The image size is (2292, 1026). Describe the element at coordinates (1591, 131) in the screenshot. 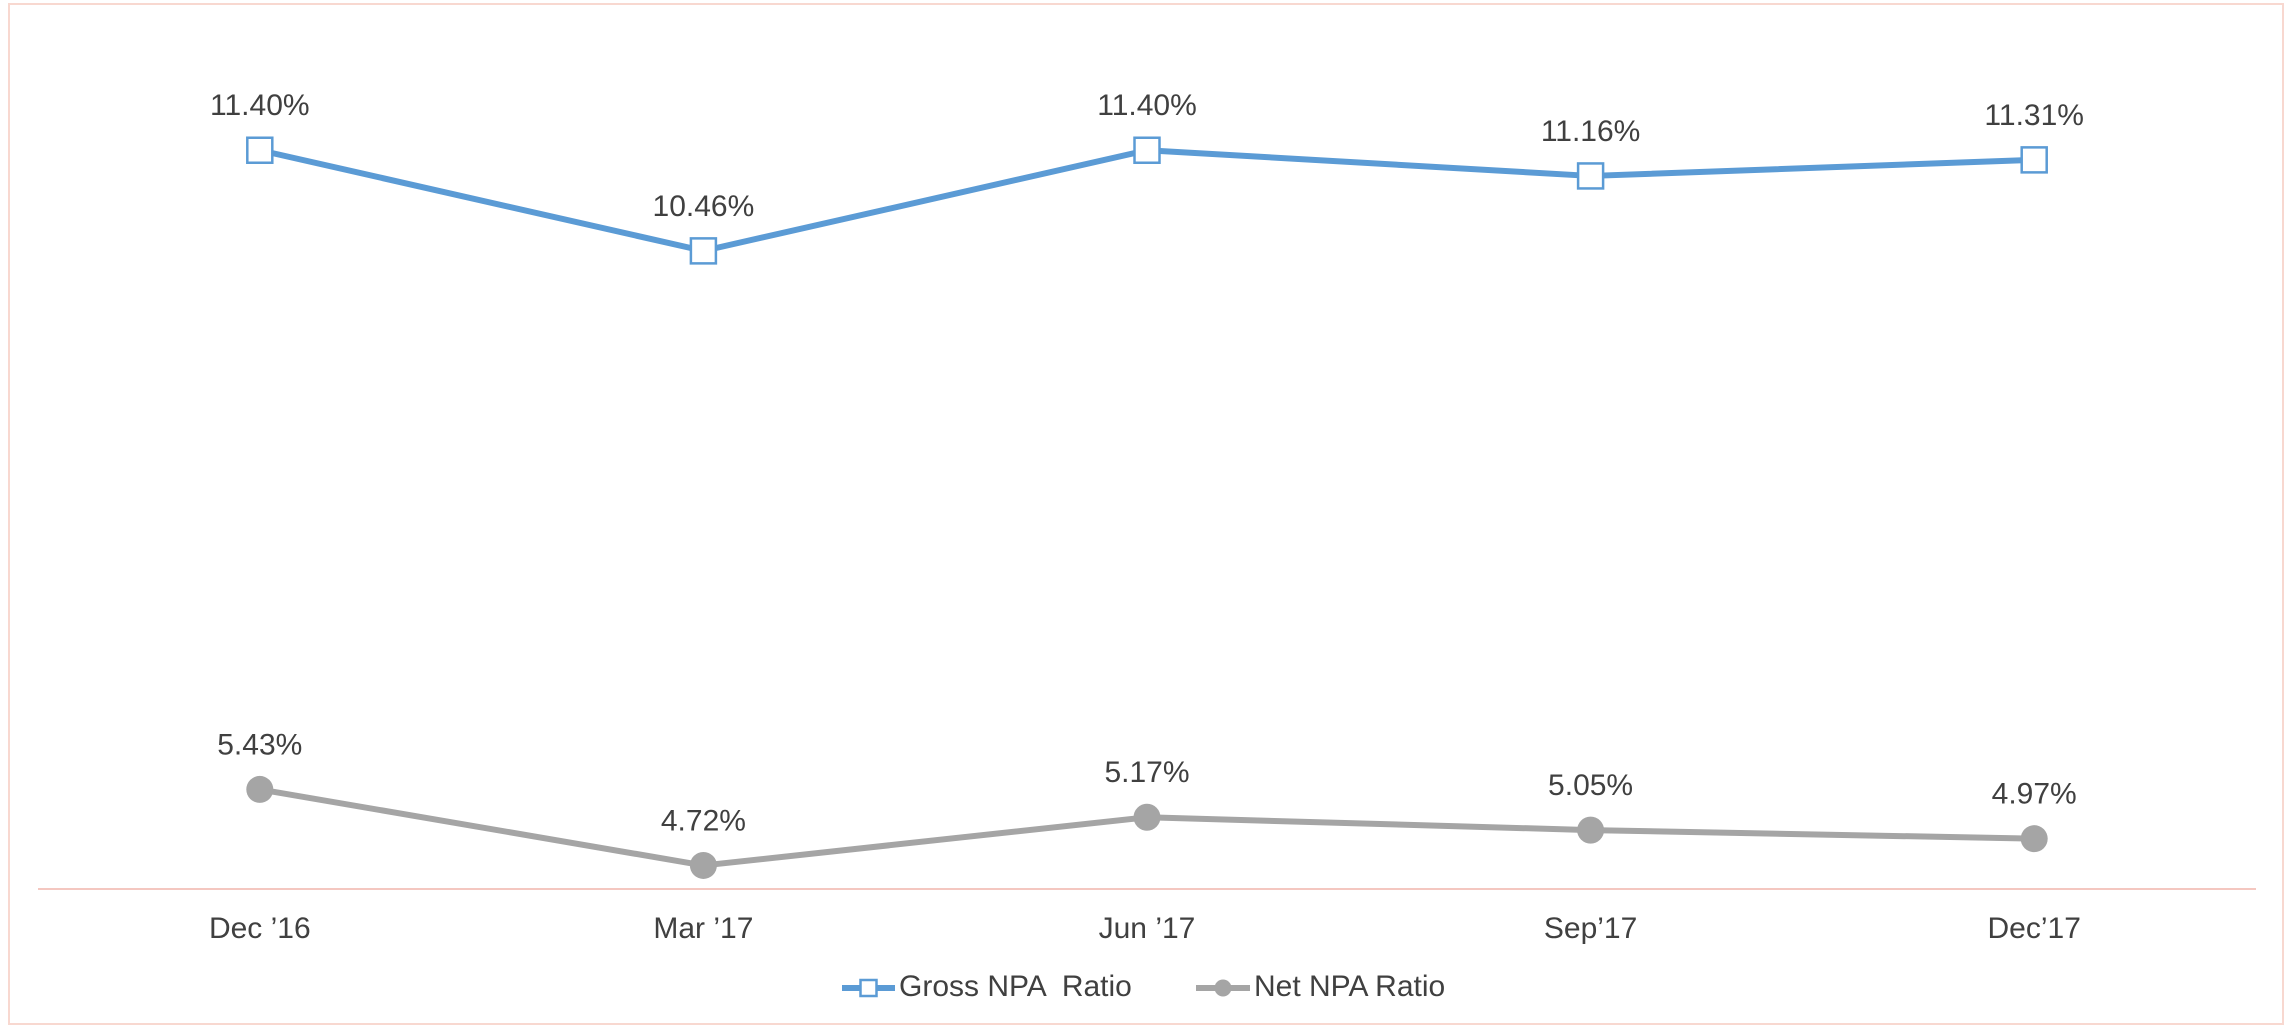

I see `data-label: 11.16%` at that location.